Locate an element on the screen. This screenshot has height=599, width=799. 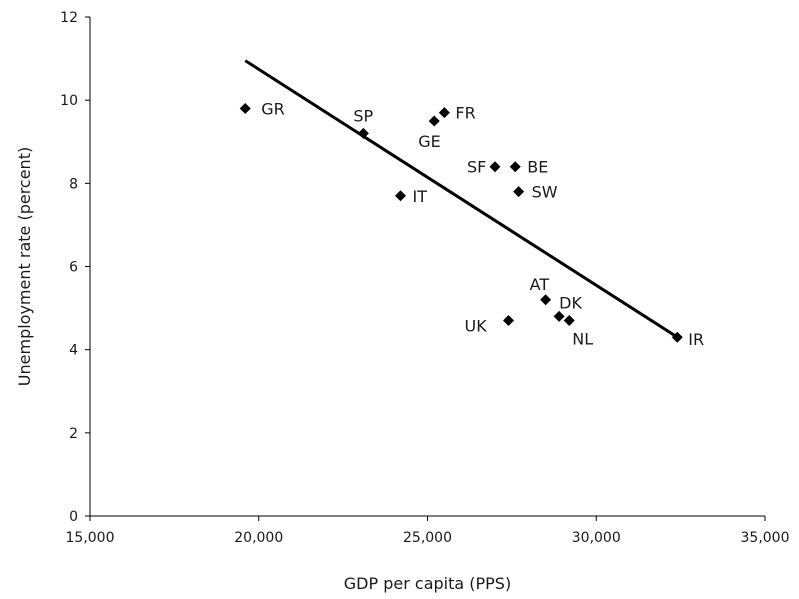
point-label-nl: NL is located at coordinates (582, 339).